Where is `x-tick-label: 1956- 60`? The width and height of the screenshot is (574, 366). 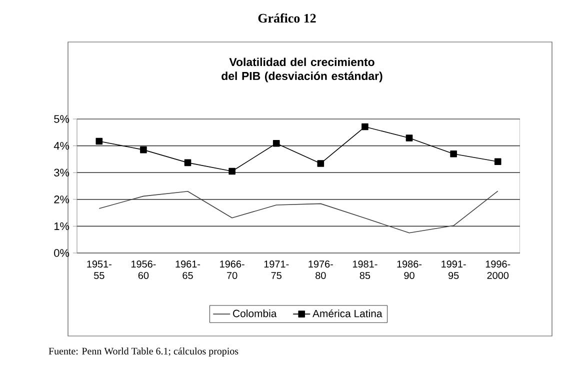 x-tick-label: 1956- 60 is located at coordinates (143, 270).